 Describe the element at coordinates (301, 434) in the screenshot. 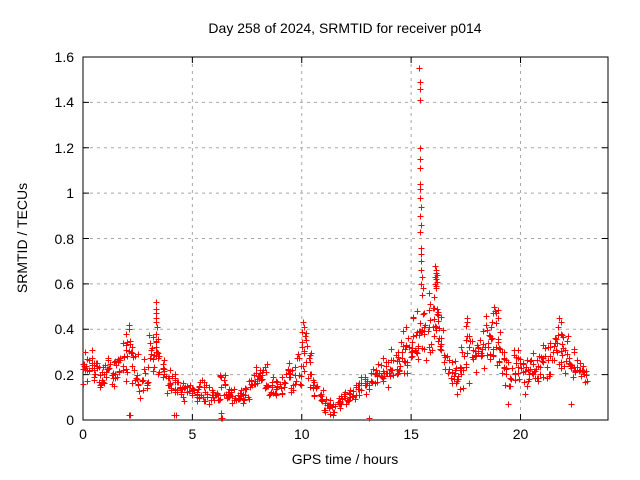

I see `x-tick-label: 10` at that location.